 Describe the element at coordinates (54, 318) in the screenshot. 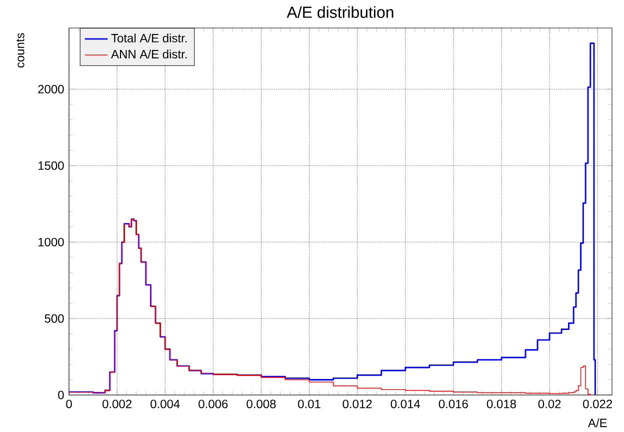

I see `y-tick-label: 500` at that location.